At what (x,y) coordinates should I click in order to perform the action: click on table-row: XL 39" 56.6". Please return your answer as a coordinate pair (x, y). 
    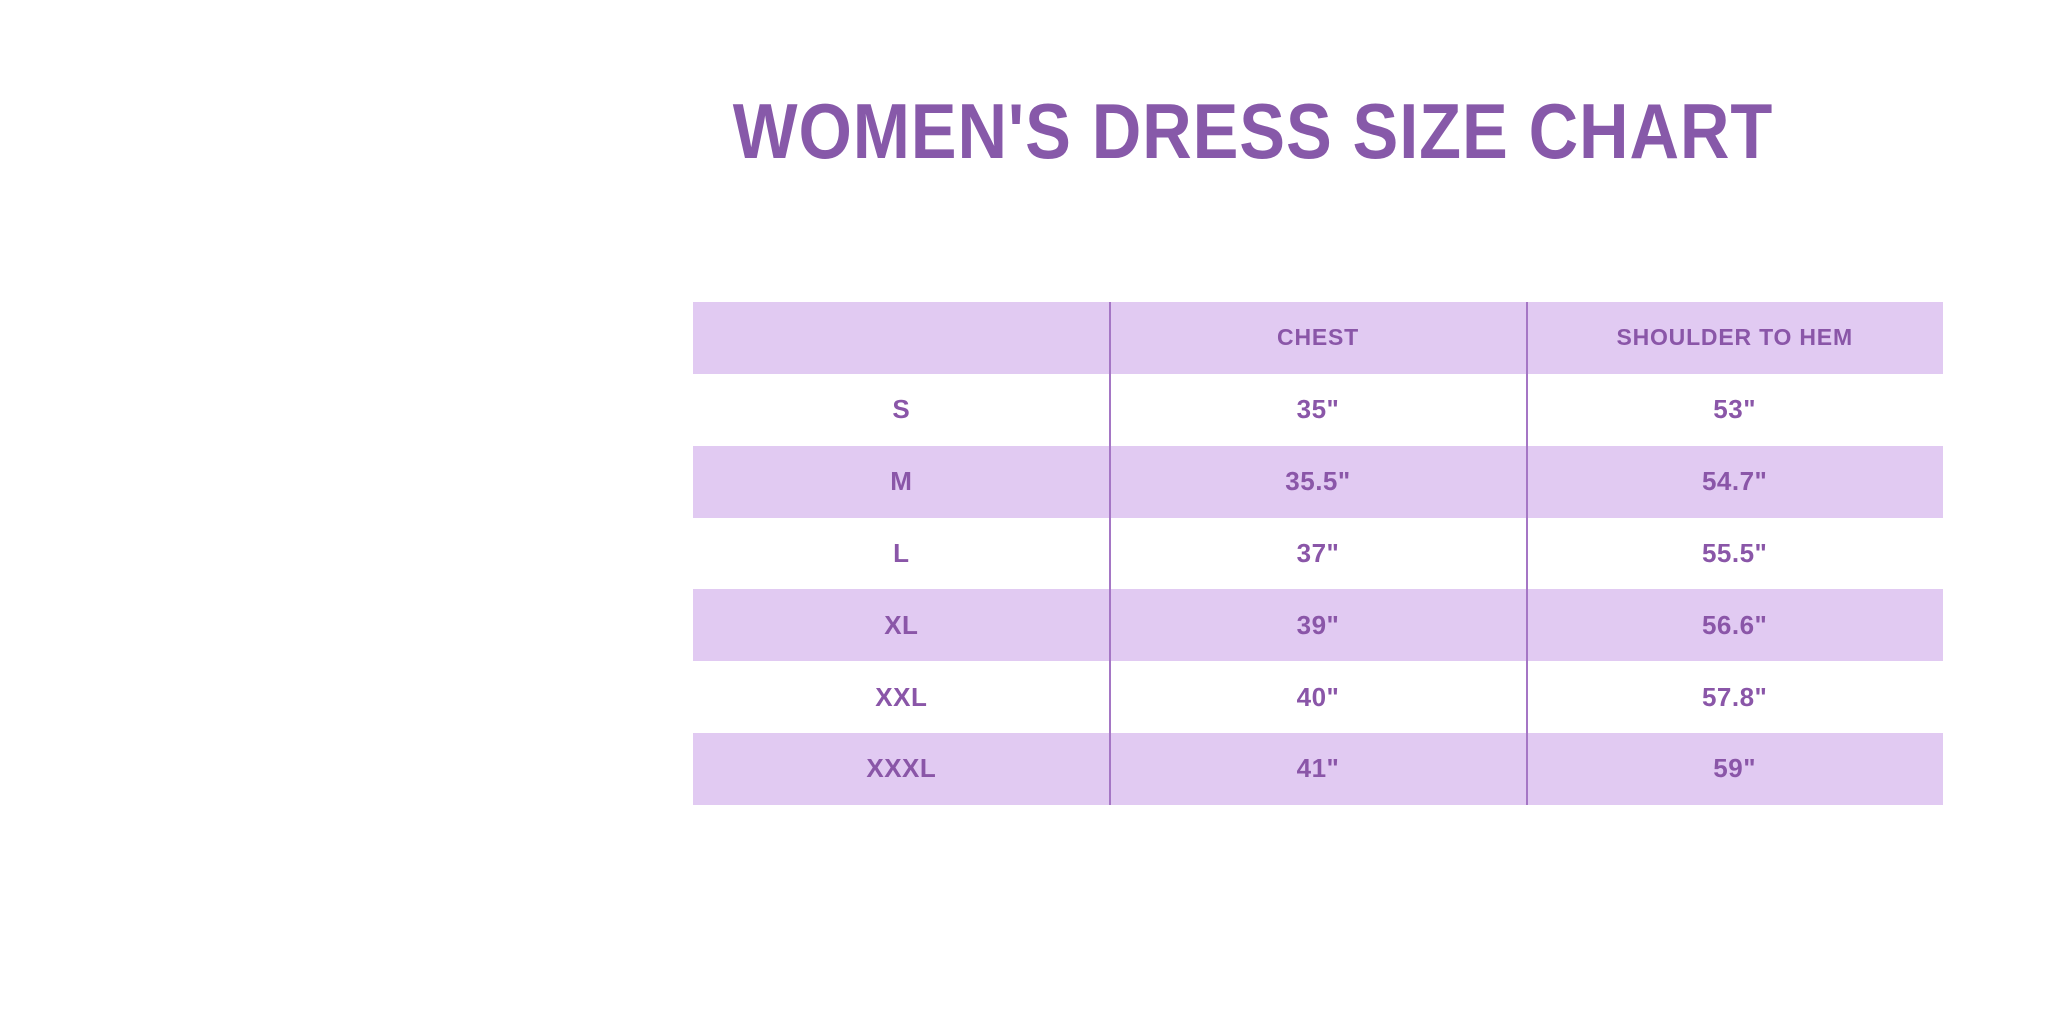
    Looking at the image, I should click on (1318, 625).